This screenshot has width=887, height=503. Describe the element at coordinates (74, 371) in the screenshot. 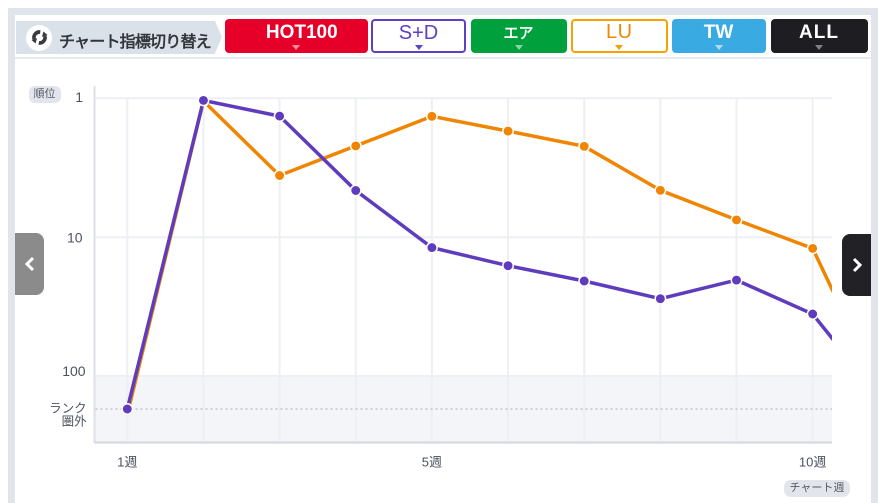

I see `svg-text: 100` at that location.